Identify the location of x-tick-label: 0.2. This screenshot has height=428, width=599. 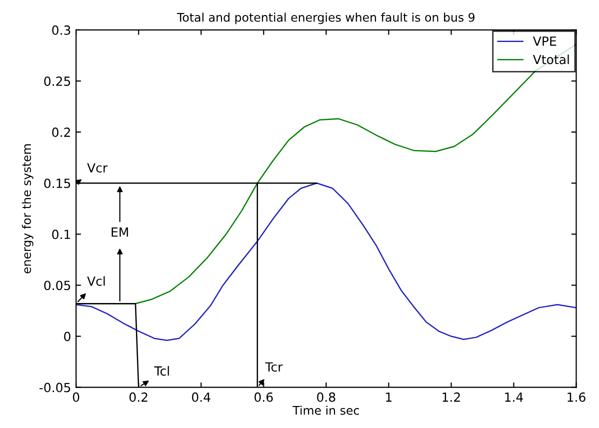
(138, 397).